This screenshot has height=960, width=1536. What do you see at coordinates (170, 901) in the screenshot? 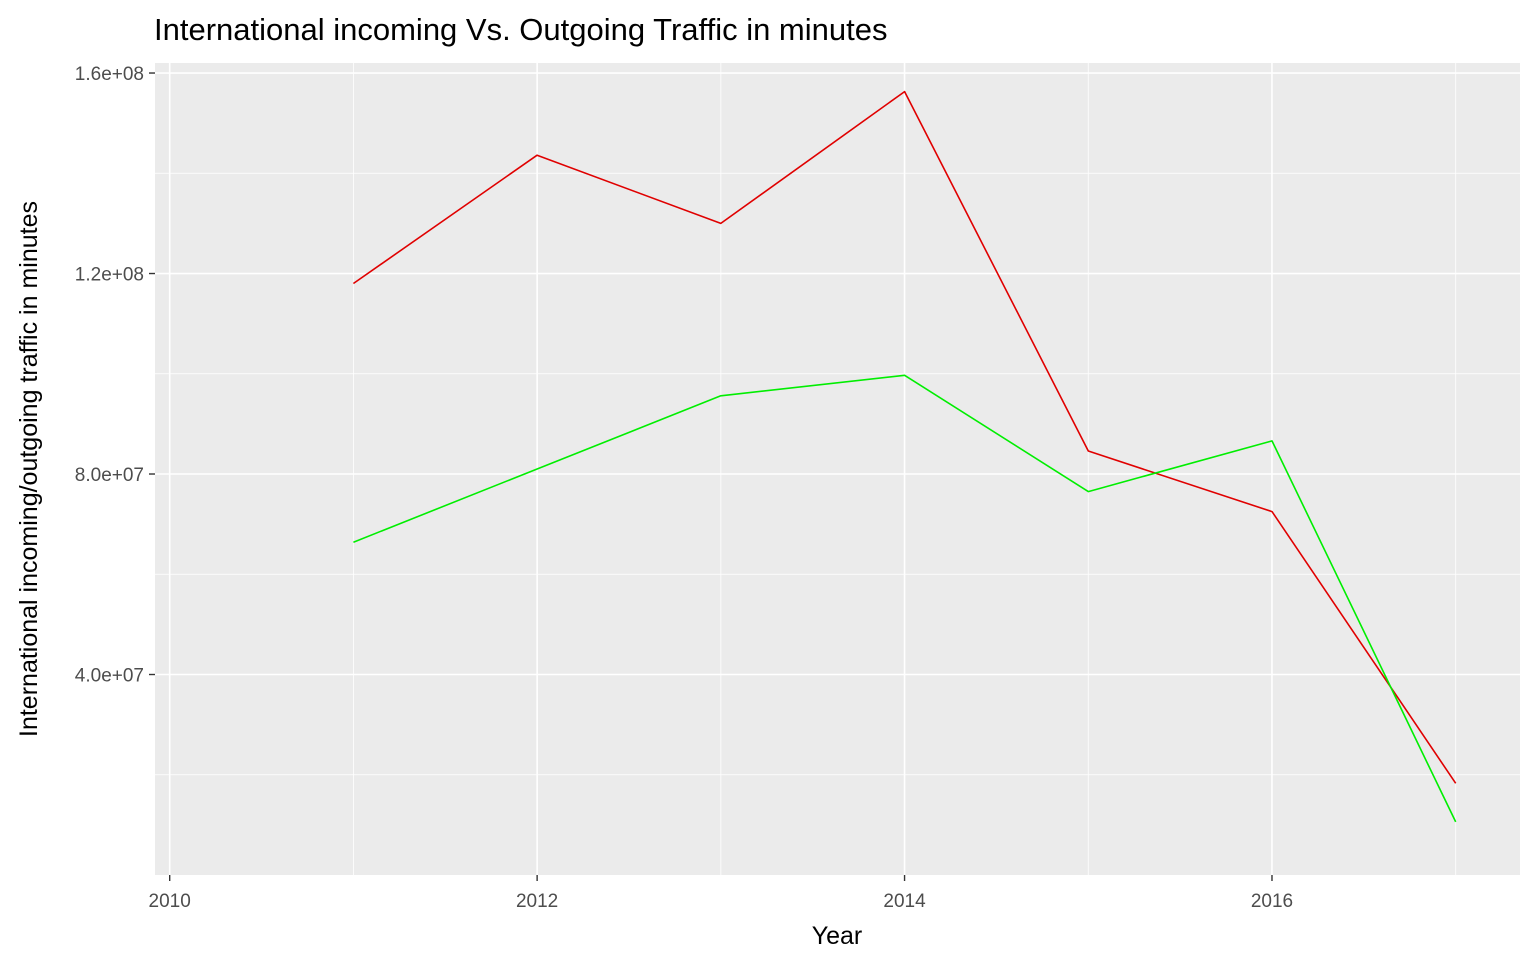
I see `x-tick-label: 2010` at bounding box center [170, 901].